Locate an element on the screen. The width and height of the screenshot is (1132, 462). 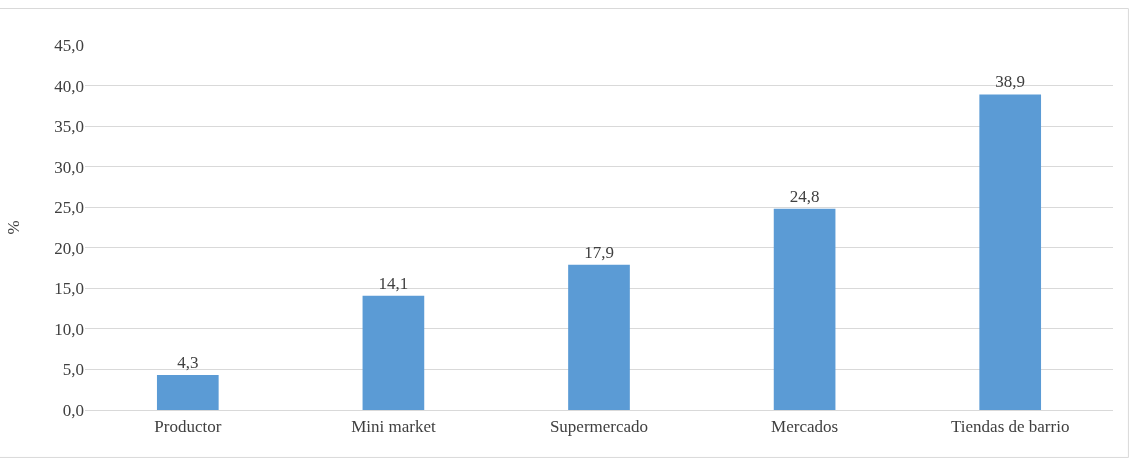
x-tick-label: Mini market is located at coordinates (393, 426).